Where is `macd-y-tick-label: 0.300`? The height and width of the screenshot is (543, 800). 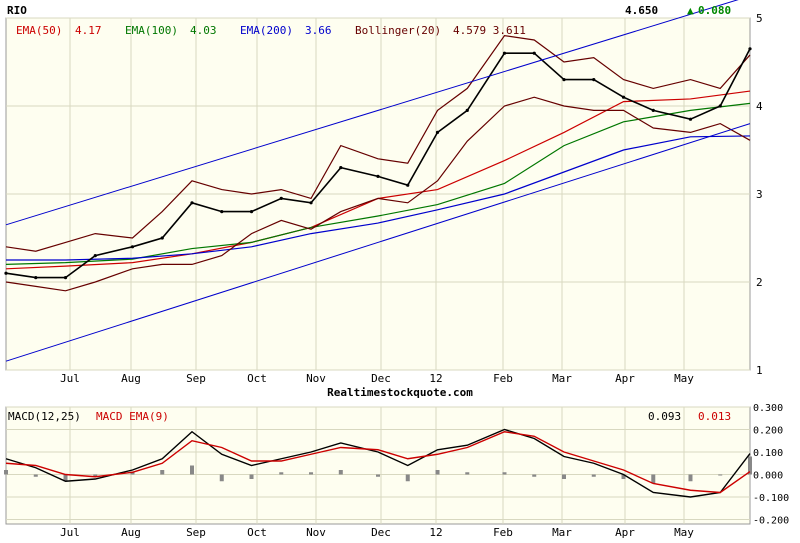
macd-y-tick-label: 0.300 is located at coordinates (768, 408).